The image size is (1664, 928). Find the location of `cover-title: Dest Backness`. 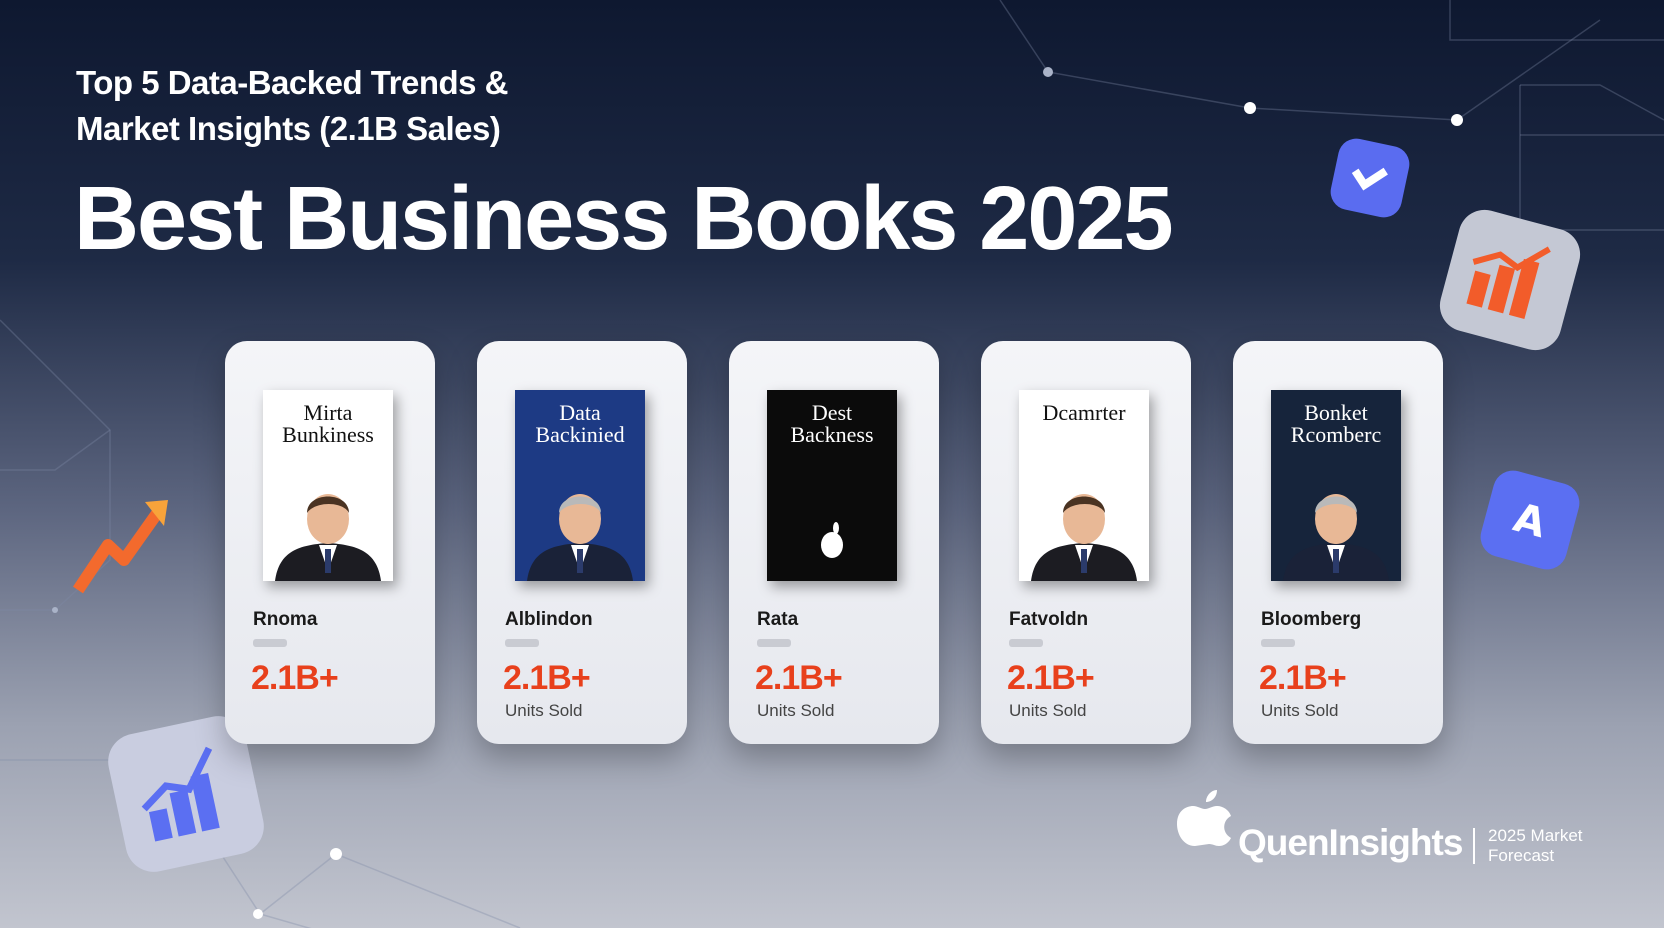

cover-title: Dest Backness is located at coordinates (832, 423).